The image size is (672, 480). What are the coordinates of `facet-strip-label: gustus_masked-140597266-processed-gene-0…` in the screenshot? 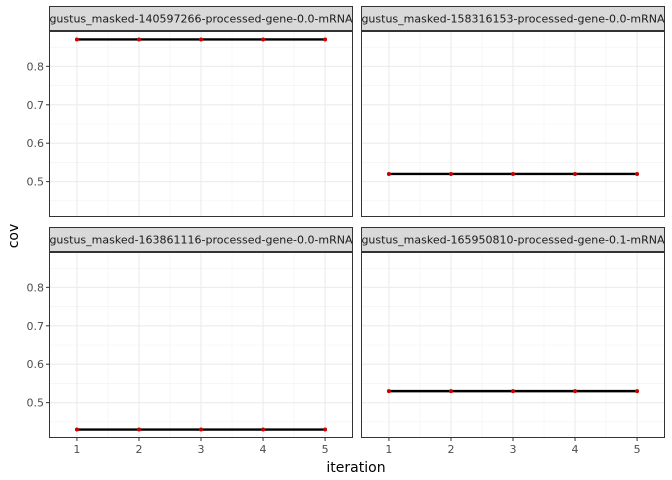 It's located at (201, 19).